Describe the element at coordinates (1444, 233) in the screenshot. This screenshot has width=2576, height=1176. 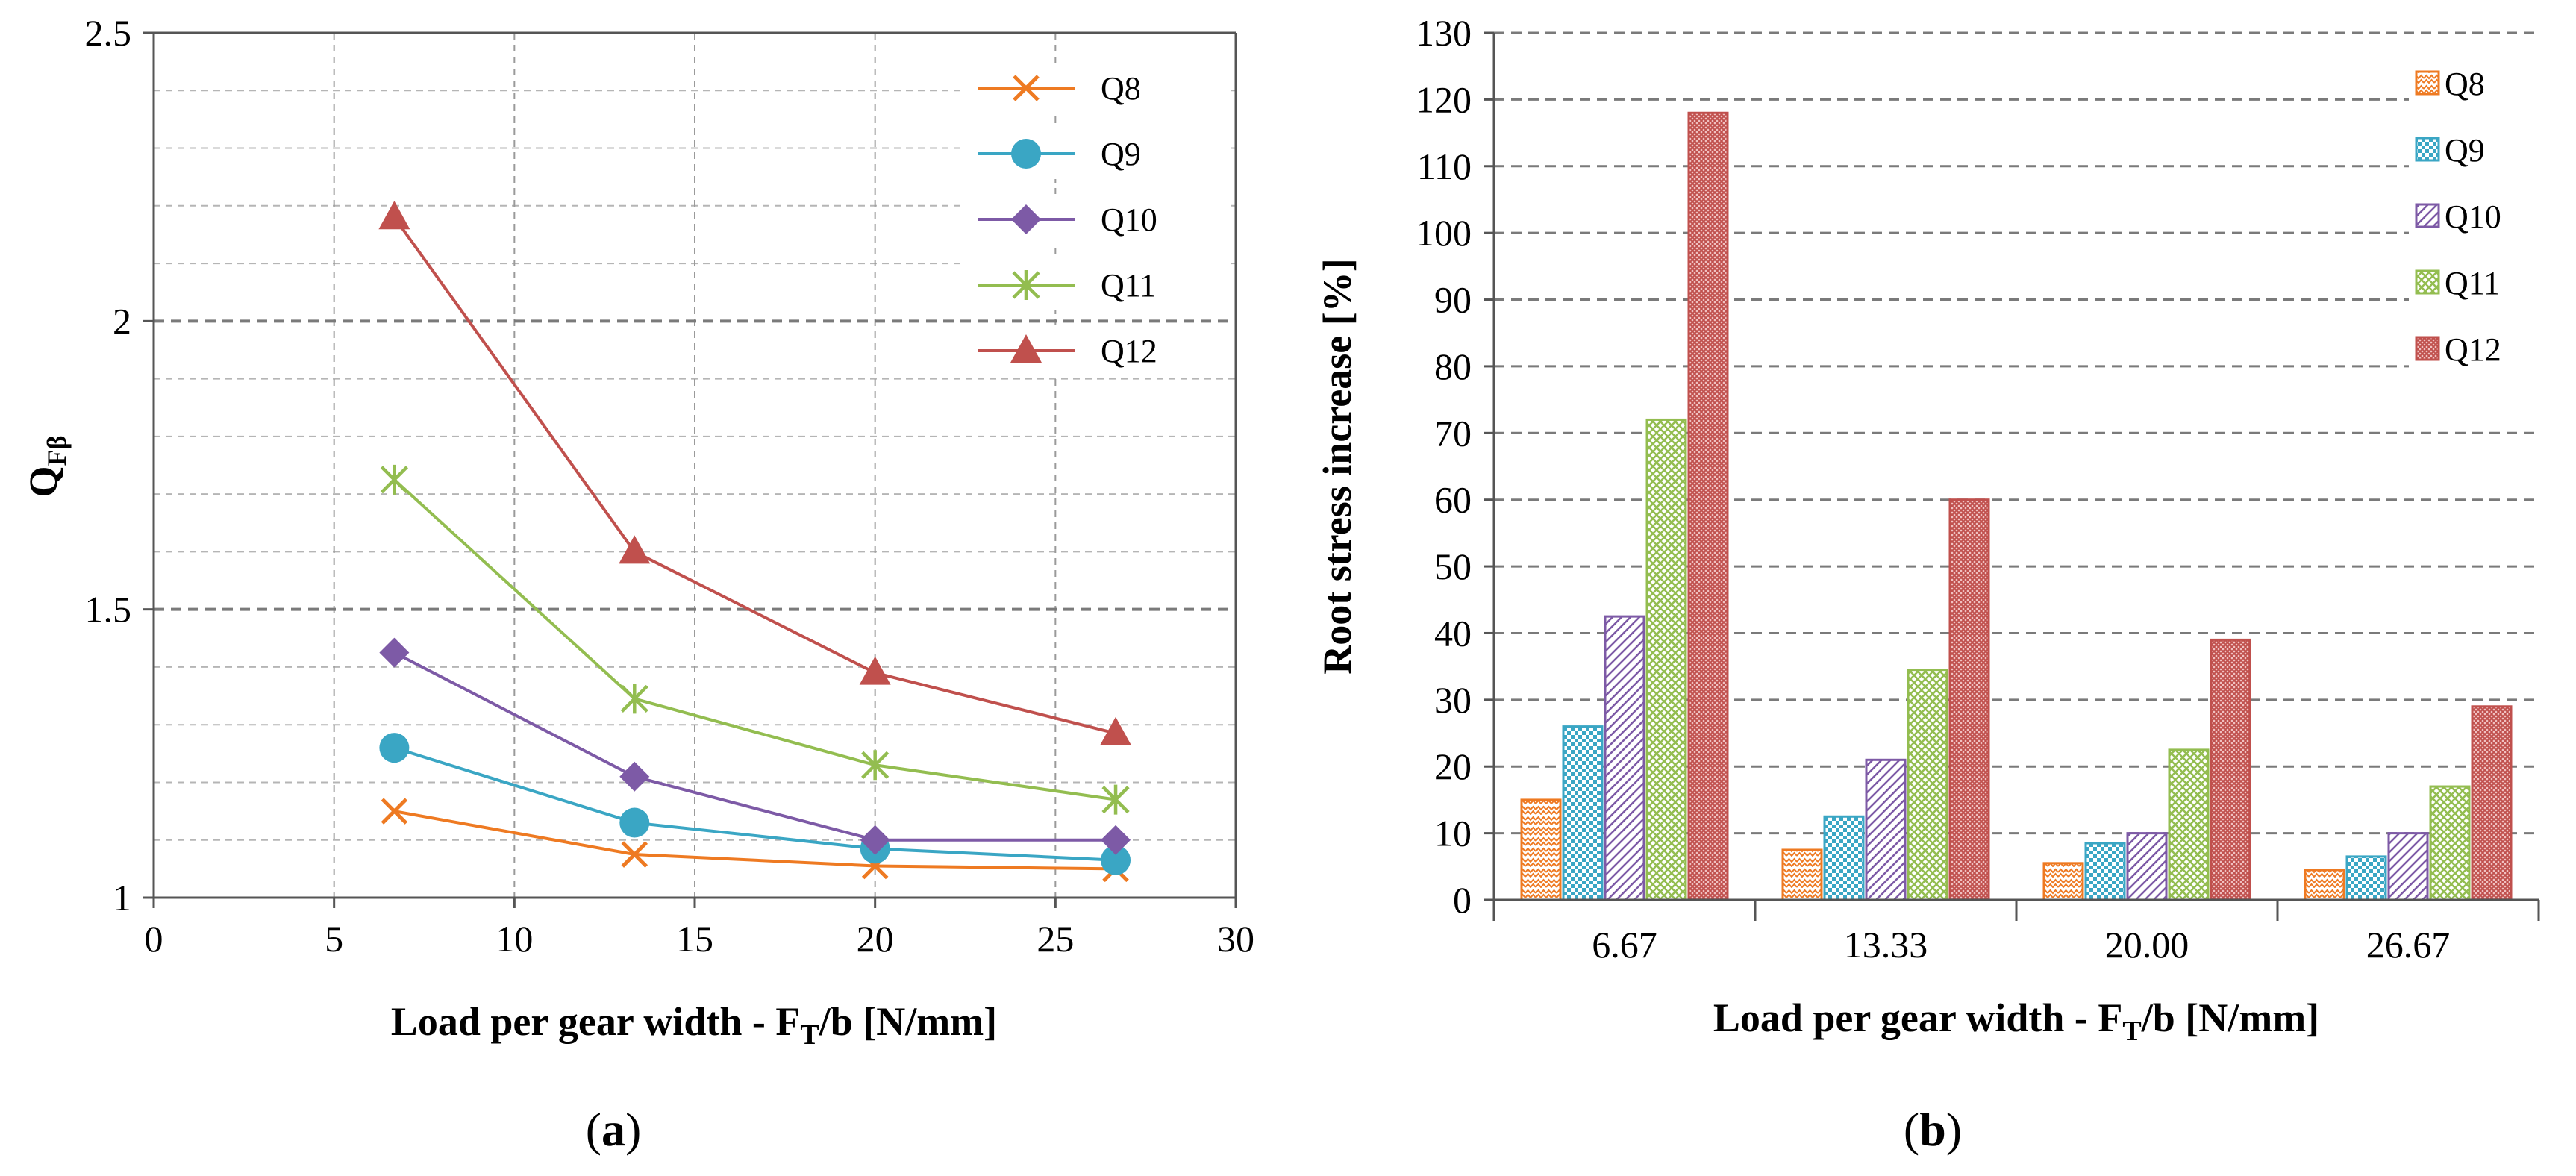
I see `y-tick-label: 100` at that location.